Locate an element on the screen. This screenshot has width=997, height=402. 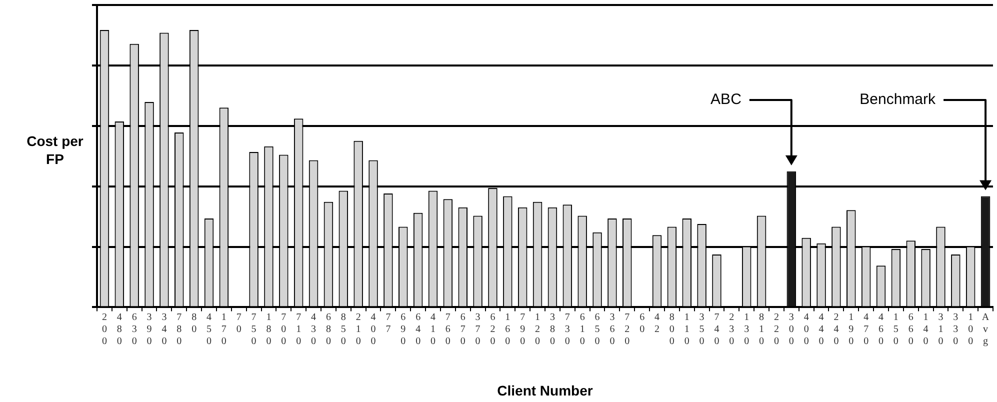
x-tick-label: 430 is located at coordinates (313, 329).